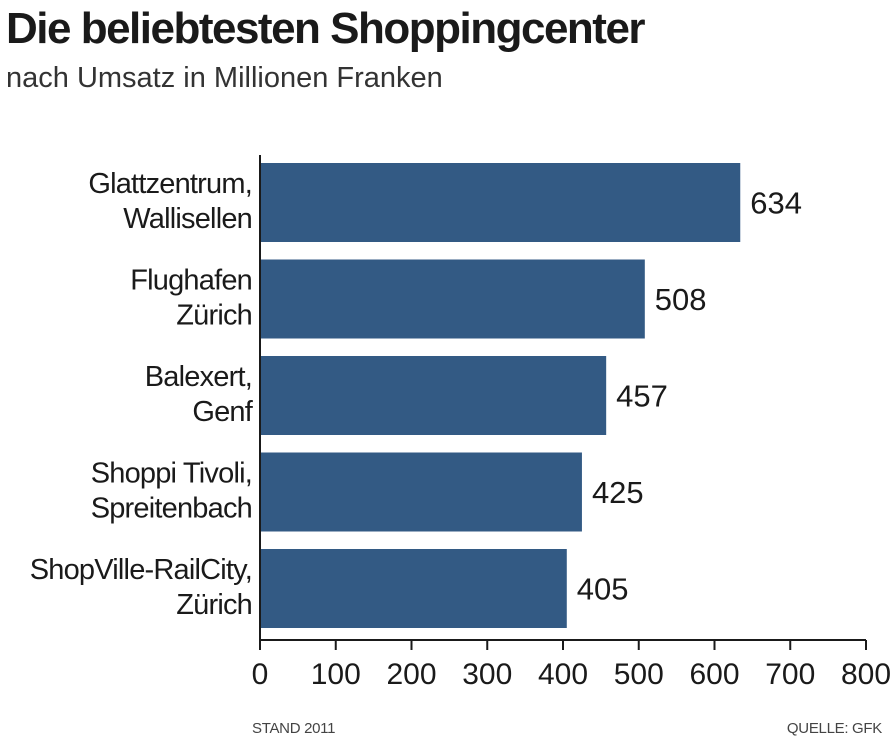 The height and width of the screenshot is (756, 896). I want to click on category-label-0-1: Wallisellen, so click(187, 219).